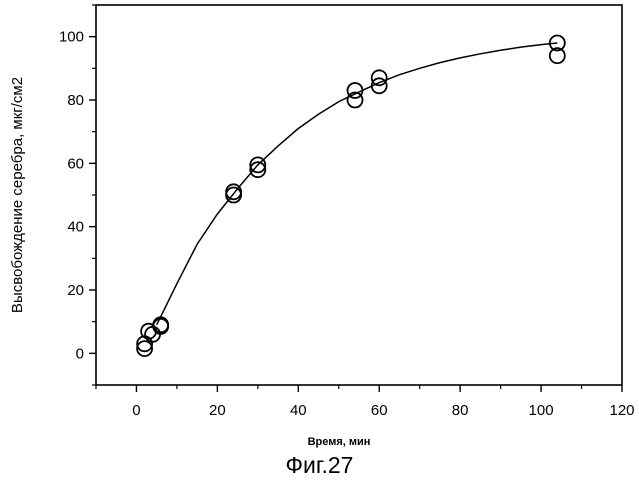 The width and height of the screenshot is (639, 500). What do you see at coordinates (541, 410) in the screenshot?
I see `x-tick-label: 100` at bounding box center [541, 410].